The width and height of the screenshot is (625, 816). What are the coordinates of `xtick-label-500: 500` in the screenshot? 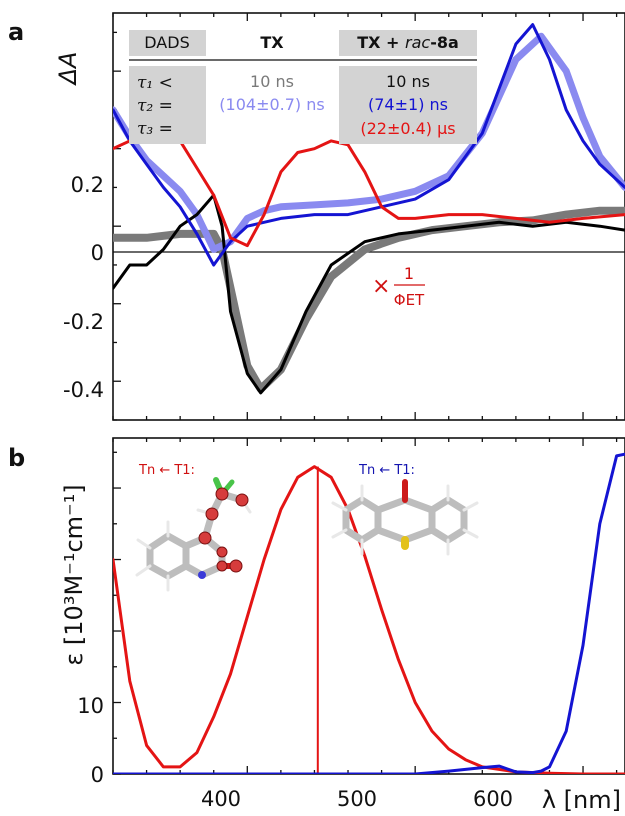 It's located at (357, 799).